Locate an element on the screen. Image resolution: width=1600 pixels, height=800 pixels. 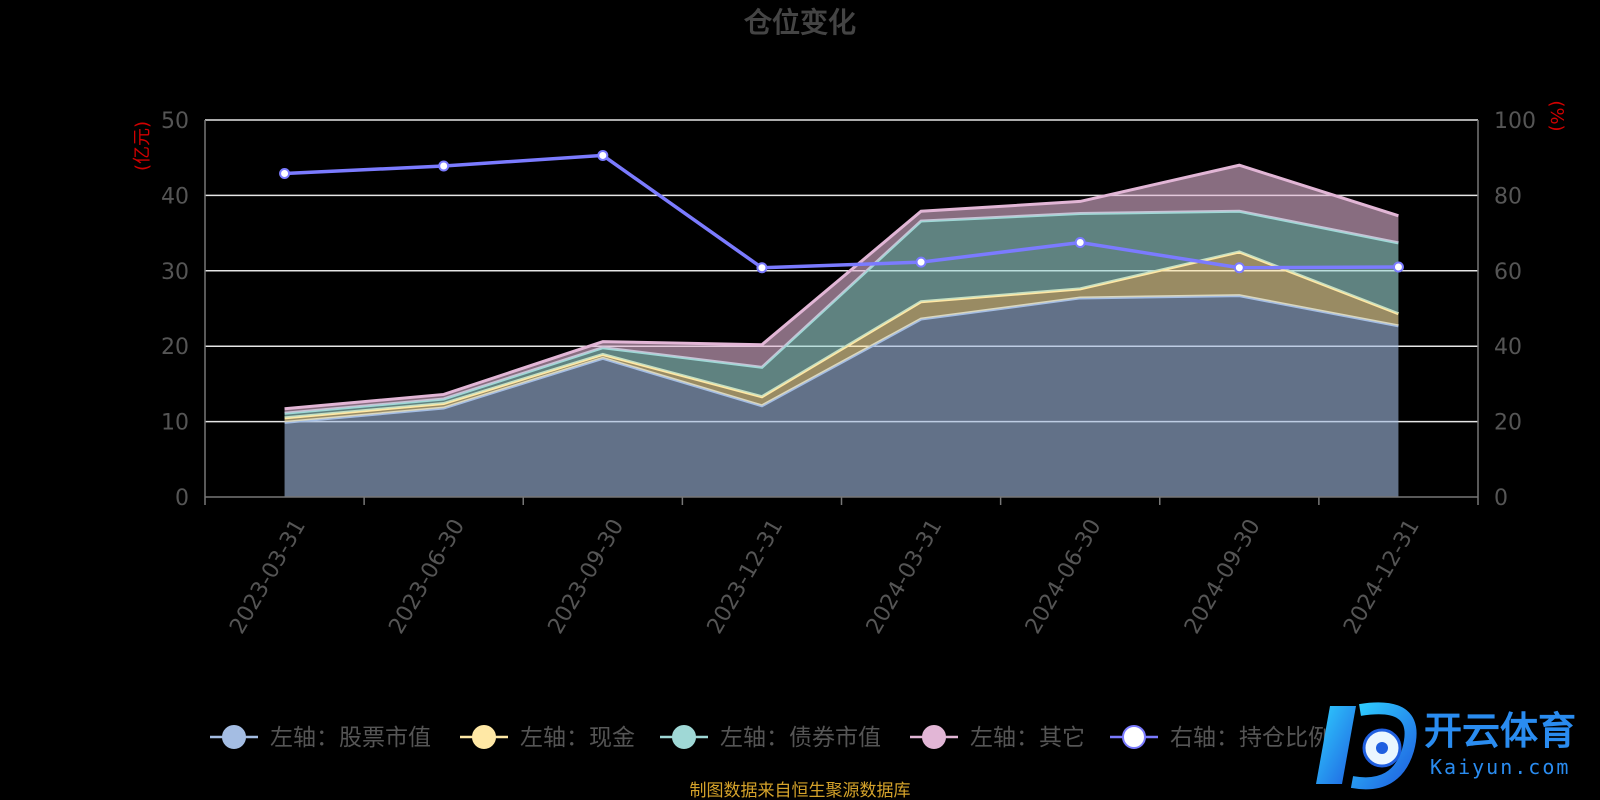
right-tick-label: 20 is located at coordinates (1508, 423).